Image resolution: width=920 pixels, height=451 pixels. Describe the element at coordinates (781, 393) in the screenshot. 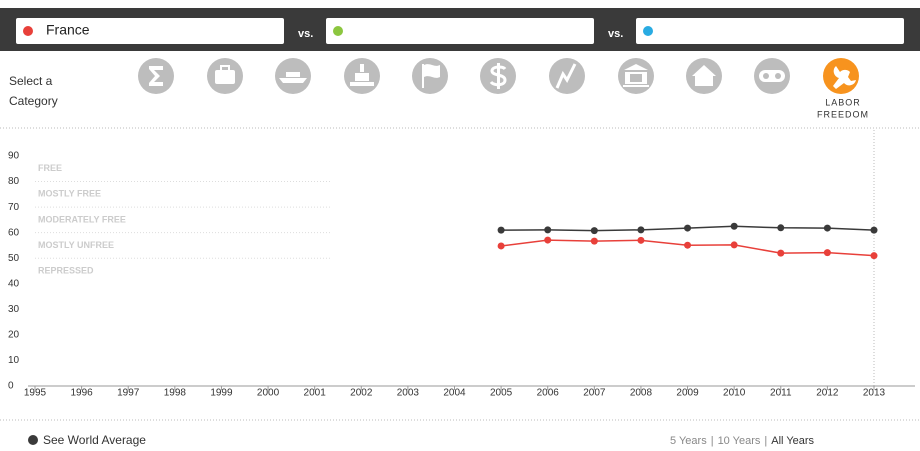

I see `x-tick-label: 2011` at that location.